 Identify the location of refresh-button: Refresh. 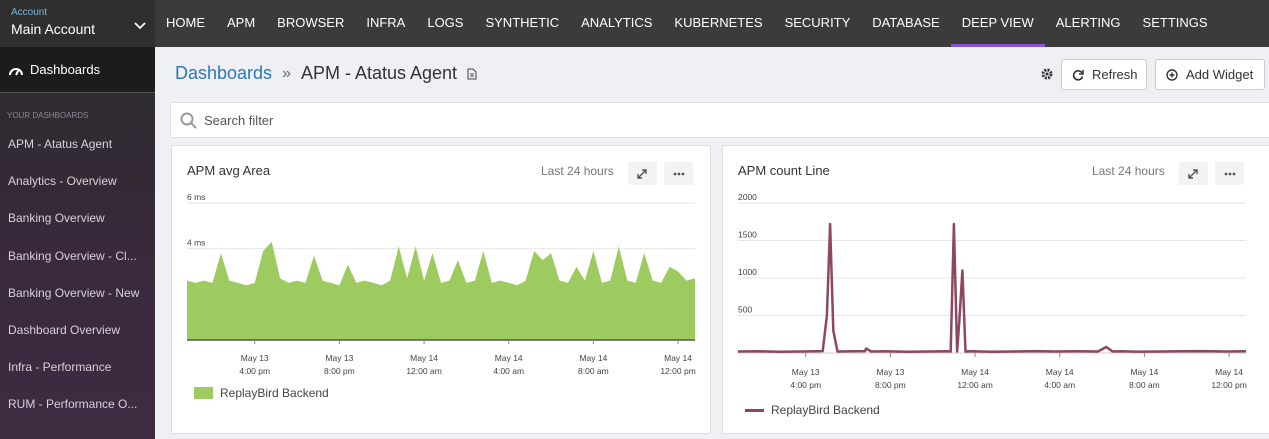
(1104, 74).